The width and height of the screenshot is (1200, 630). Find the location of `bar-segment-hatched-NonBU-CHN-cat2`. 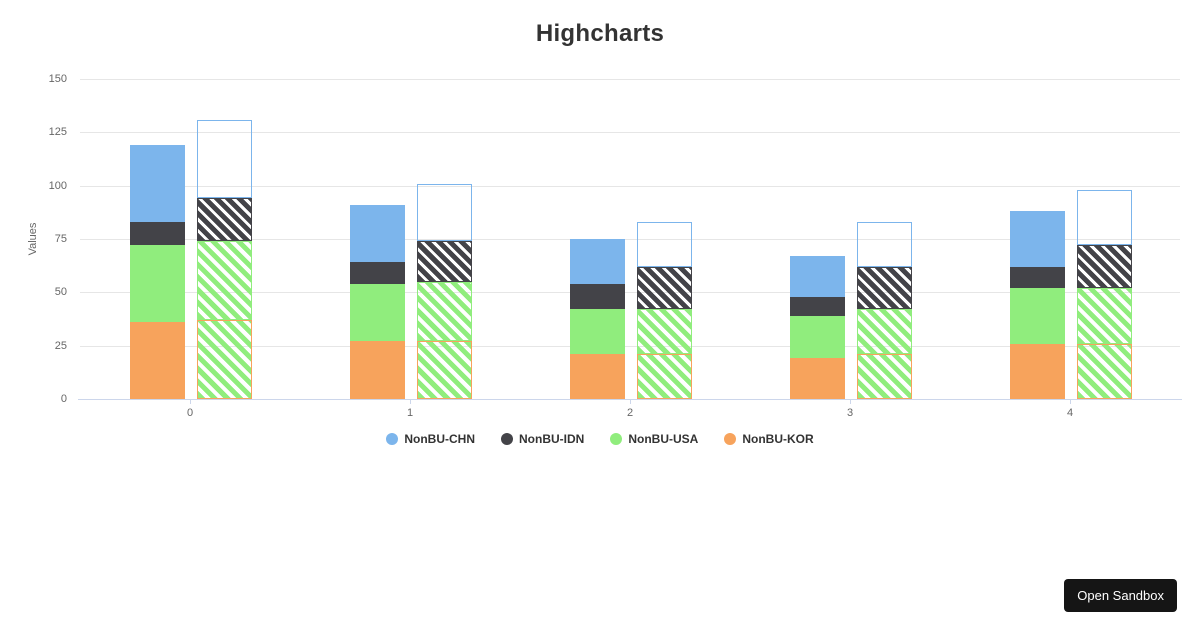

bar-segment-hatched-NonBU-CHN-cat2 is located at coordinates (664, 244).